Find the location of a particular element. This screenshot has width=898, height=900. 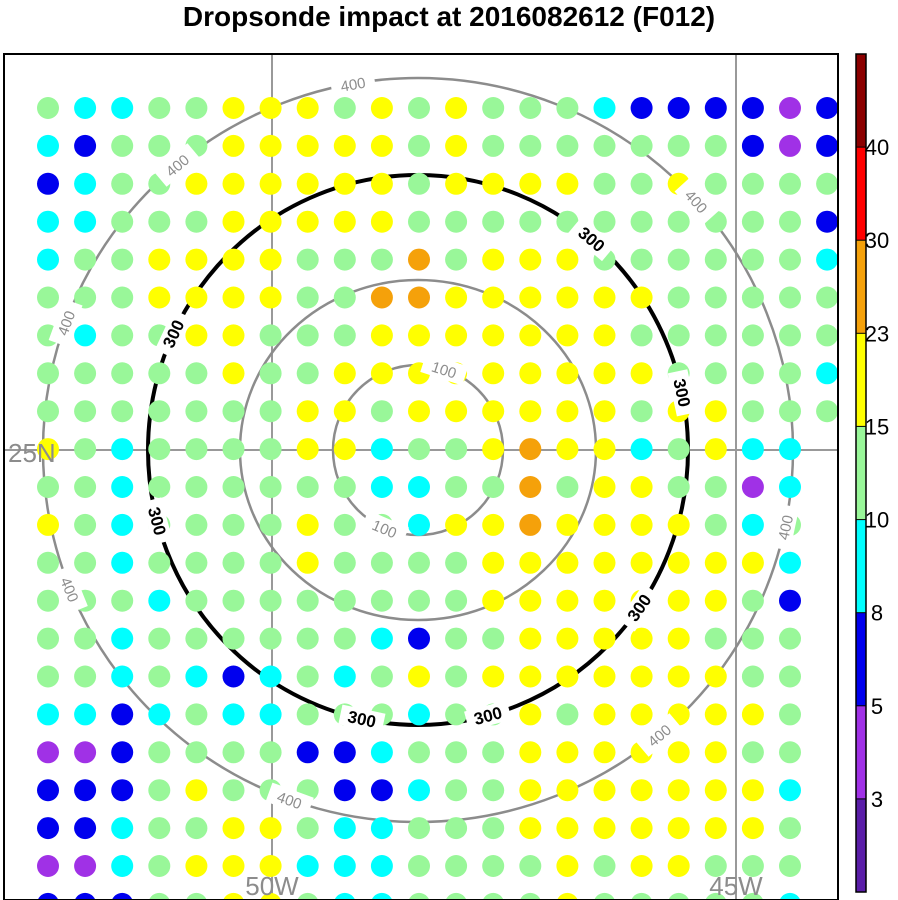

longitude-label: 45W is located at coordinates (736, 885).